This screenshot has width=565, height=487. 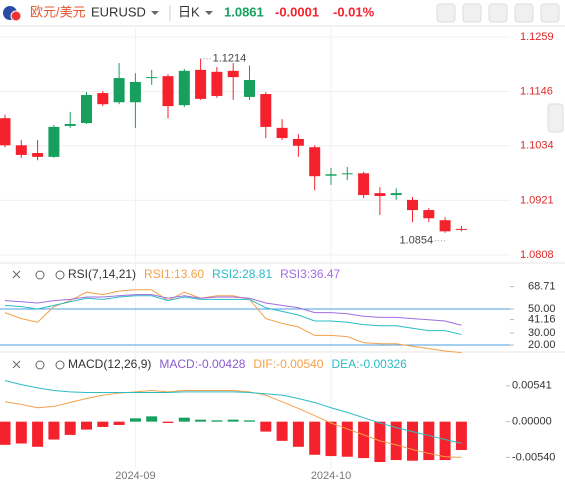 What do you see at coordinates (536, 92) in the screenshot?
I see `y-tick-label: 1.1146` at bounding box center [536, 92].